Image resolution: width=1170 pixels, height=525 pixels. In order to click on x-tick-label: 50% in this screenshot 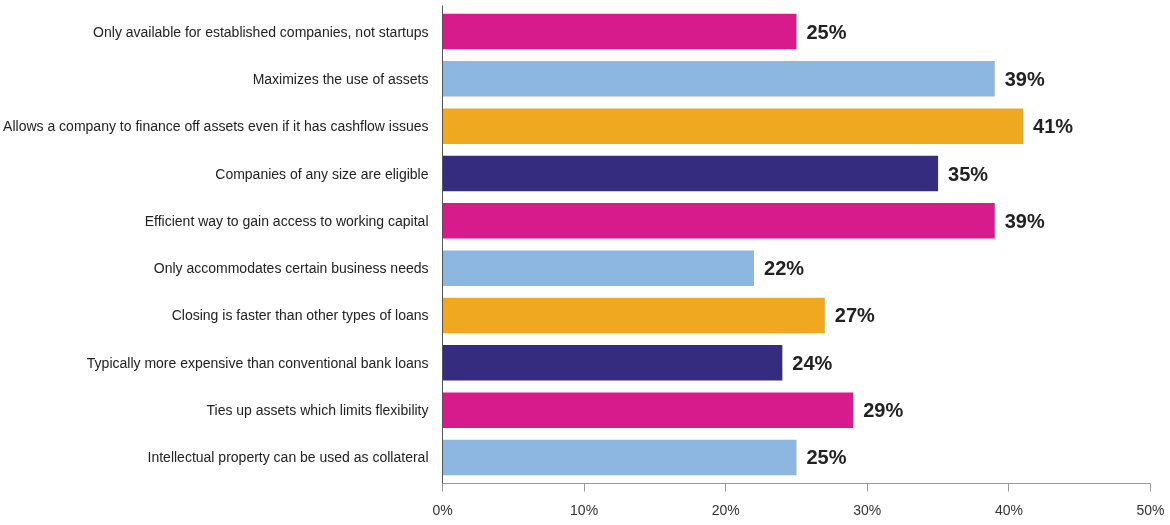, I will do `click(1150, 509)`.